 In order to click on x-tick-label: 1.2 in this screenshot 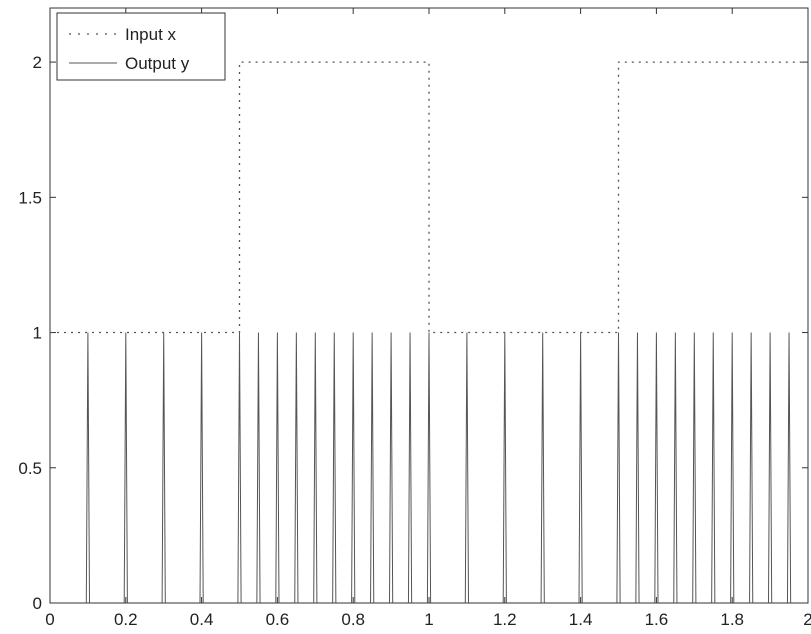, I will do `click(505, 619)`.